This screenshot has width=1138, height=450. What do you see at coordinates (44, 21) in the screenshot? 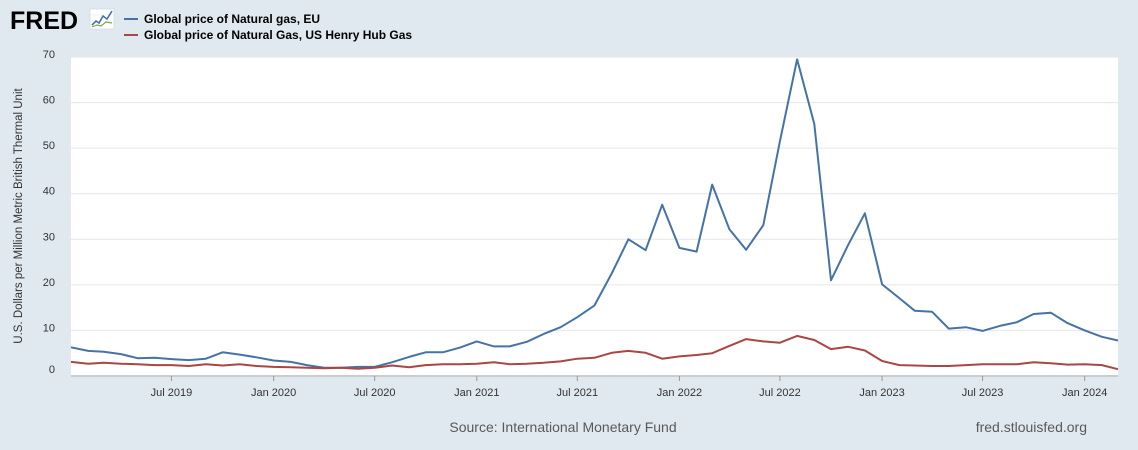
I see `fred-logo-text: FRED` at bounding box center [44, 21].